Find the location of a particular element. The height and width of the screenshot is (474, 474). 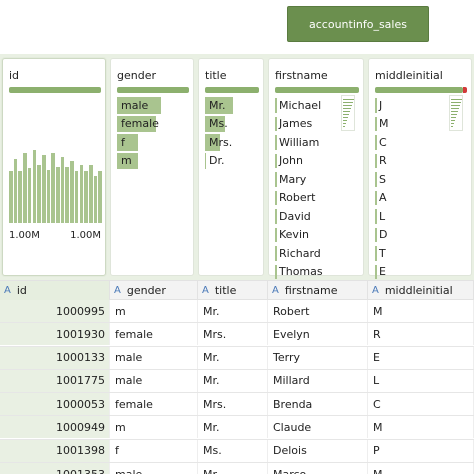

cell-middleinitial: C is located at coordinates (421, 404).